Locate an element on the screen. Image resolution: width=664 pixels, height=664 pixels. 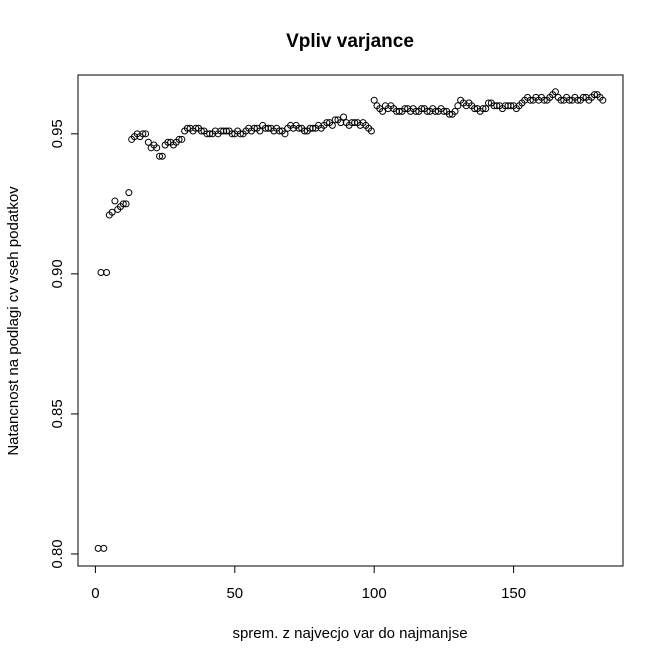
x-tick-label: 100 is located at coordinates (374, 593).